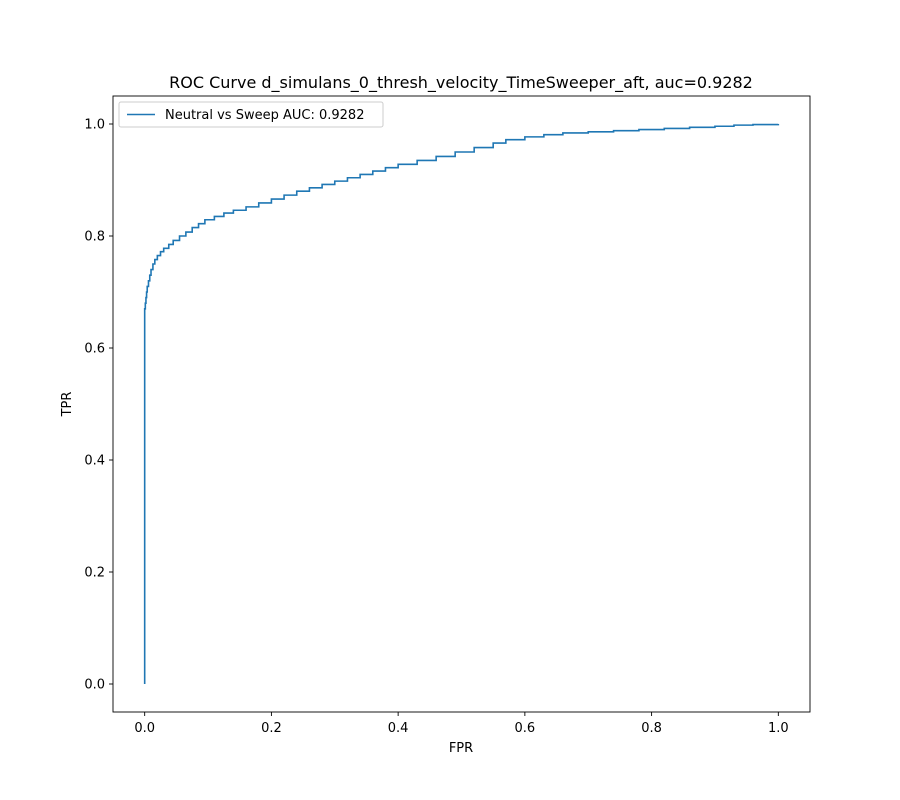 The height and width of the screenshot is (800, 900). I want to click on legend-box, so click(251, 114).